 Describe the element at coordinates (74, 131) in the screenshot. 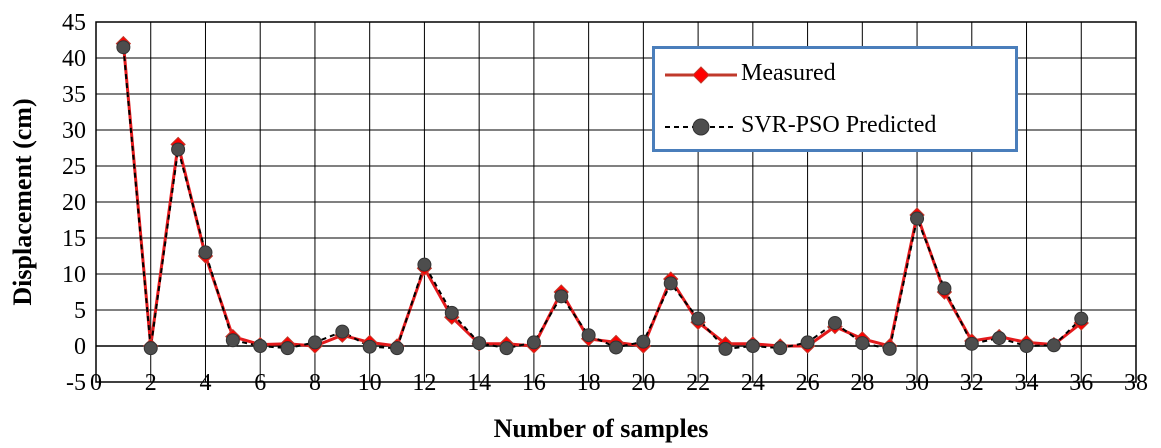

I see `y-tick-label: 30` at that location.